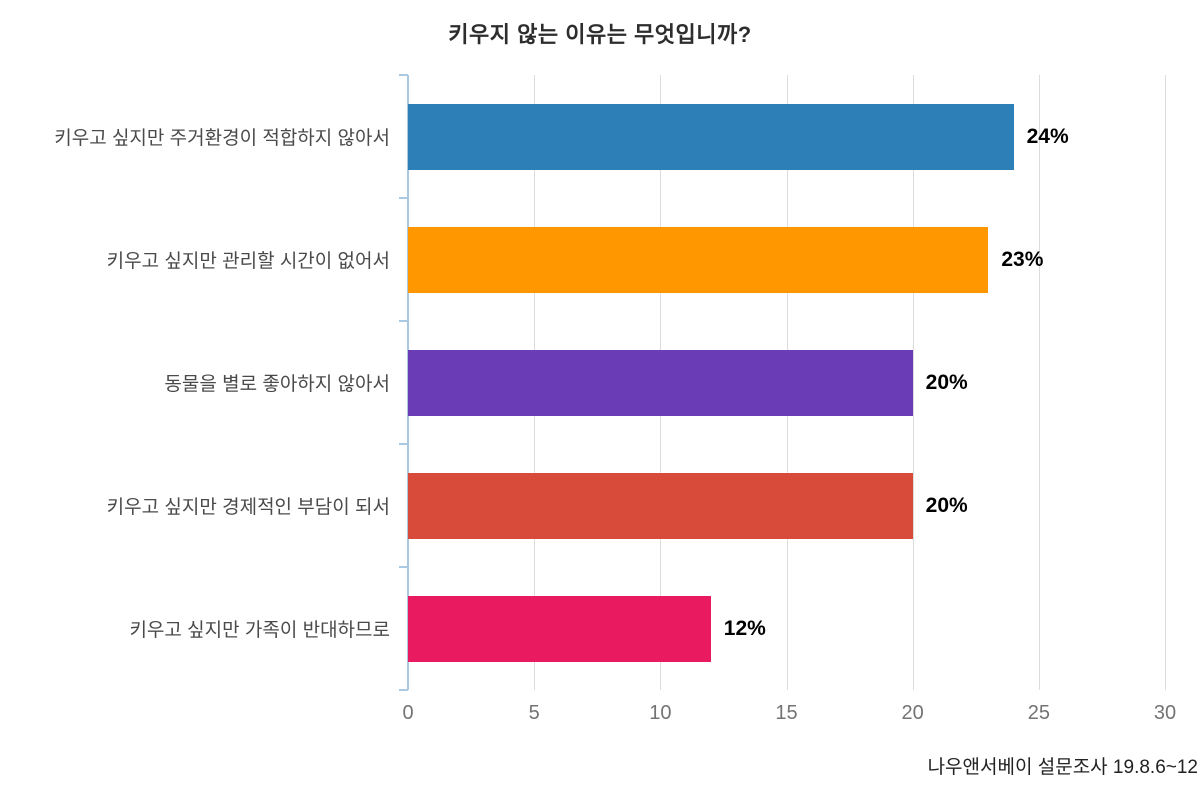 This screenshot has height=800, width=1200. What do you see at coordinates (277, 384) in the screenshot?
I see `category-label: 동물을 별로 좋아하지 않아서` at bounding box center [277, 384].